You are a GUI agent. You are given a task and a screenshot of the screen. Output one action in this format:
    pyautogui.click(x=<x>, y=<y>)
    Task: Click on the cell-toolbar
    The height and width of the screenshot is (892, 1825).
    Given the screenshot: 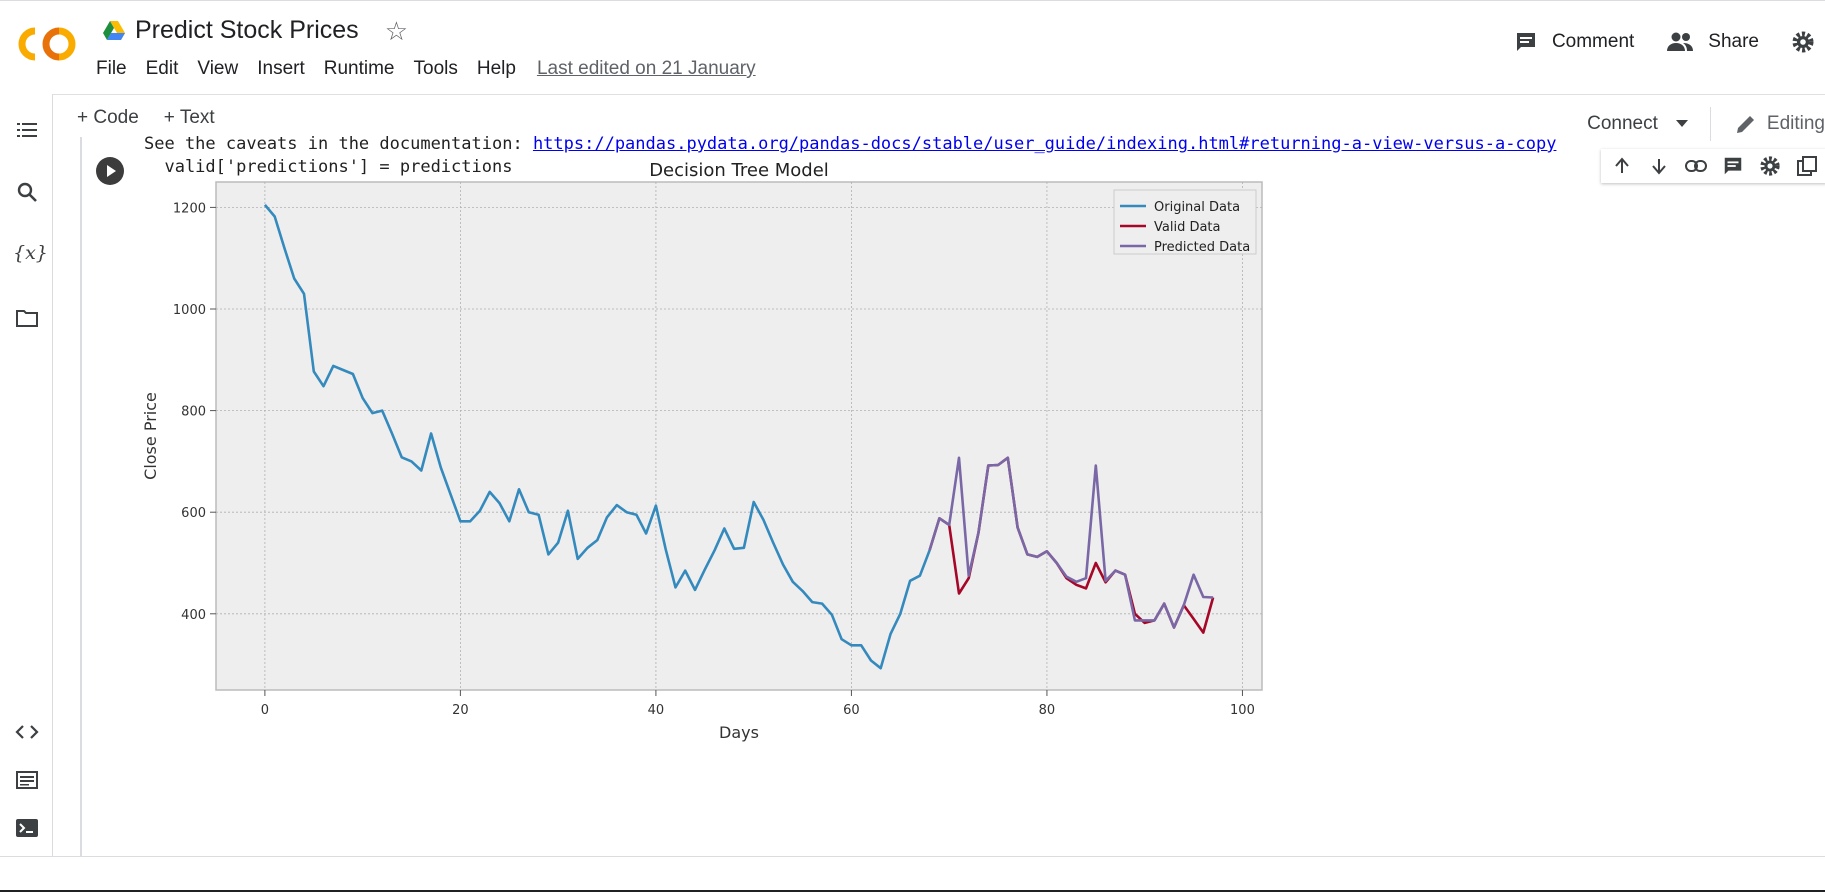 What is the action you would take?
    pyautogui.click(x=1713, y=166)
    